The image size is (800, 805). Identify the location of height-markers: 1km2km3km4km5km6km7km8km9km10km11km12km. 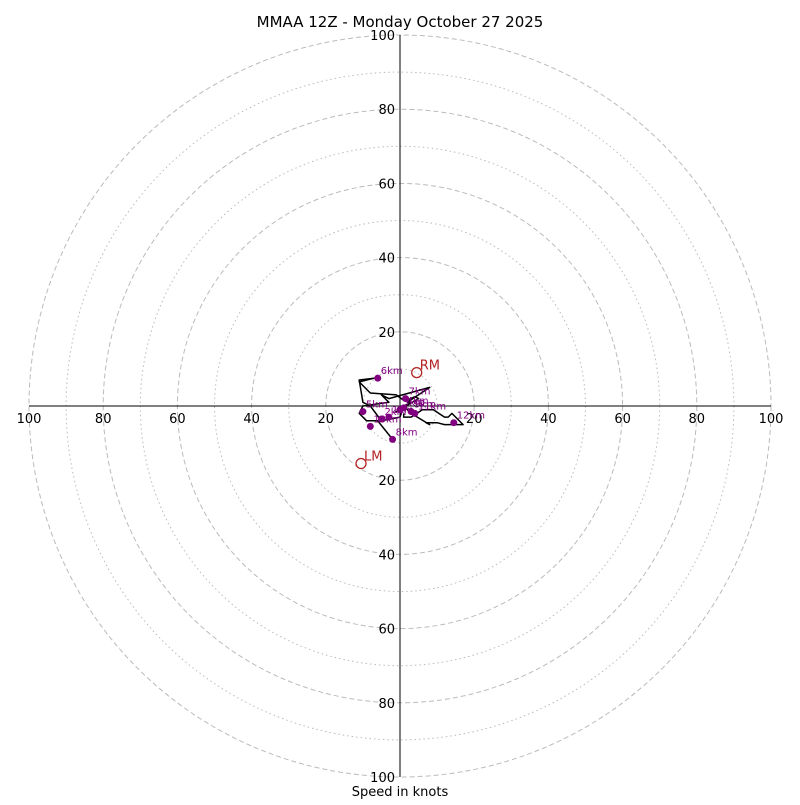
(422, 404).